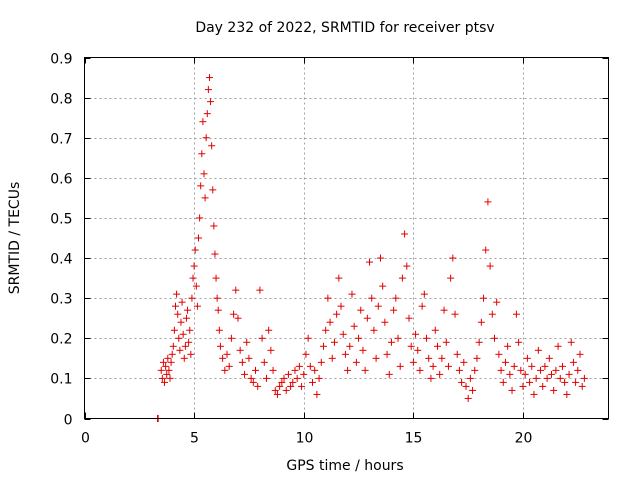 This screenshot has height=480, width=640. Describe the element at coordinates (61, 220) in the screenshot. I see `y-tick-label: 0.5` at that location.